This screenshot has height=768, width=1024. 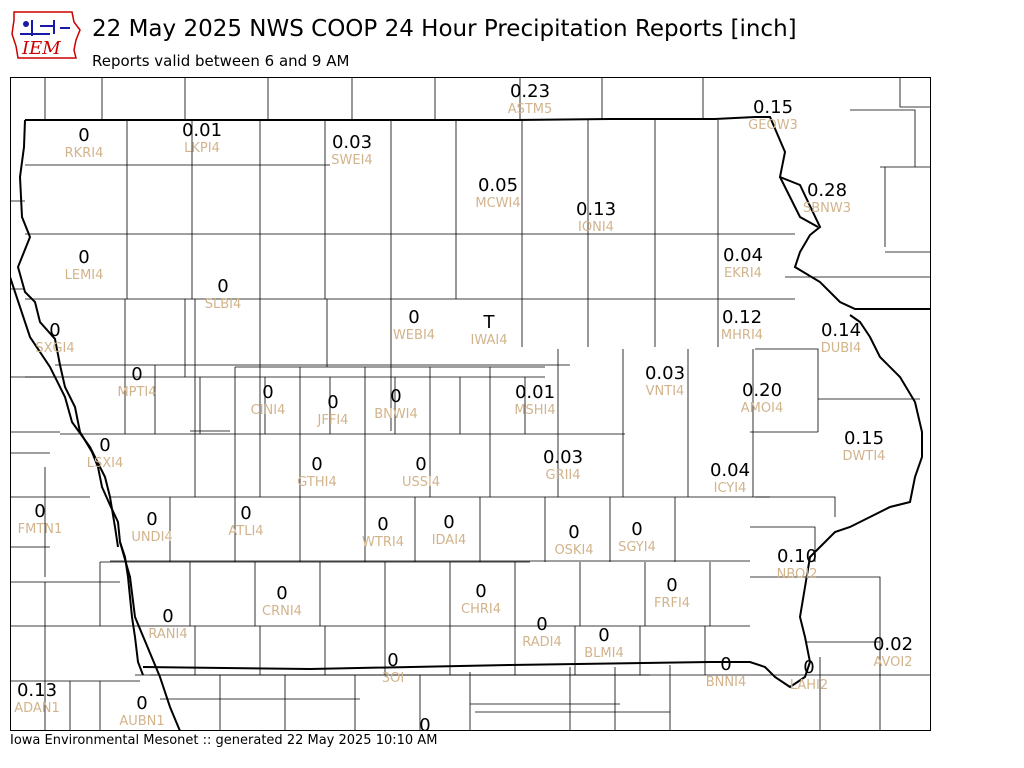 What do you see at coordinates (136, 392) in the screenshot?
I see `station-id: MPTI4` at bounding box center [136, 392].